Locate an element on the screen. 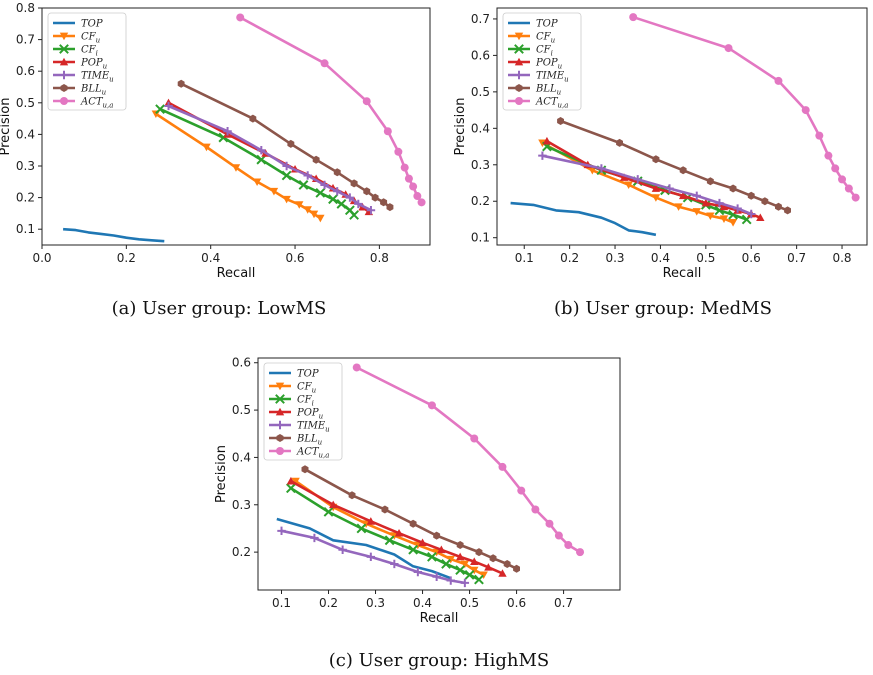 This screenshot has height=675, width=873. legend-subscript: i is located at coordinates (552, 54).